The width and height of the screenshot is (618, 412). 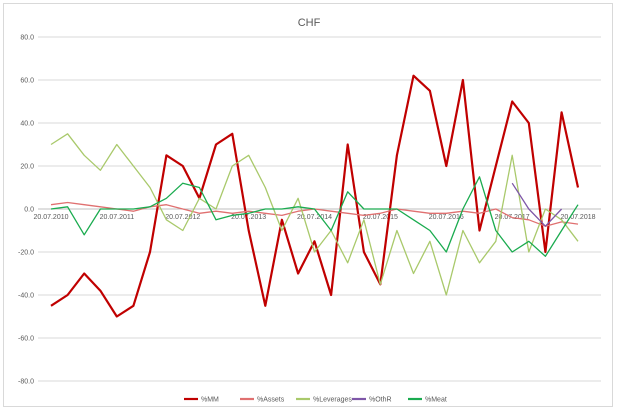 What do you see at coordinates (117, 217) in the screenshot?
I see `x-tick-label: 20.07.2011` at bounding box center [117, 217].